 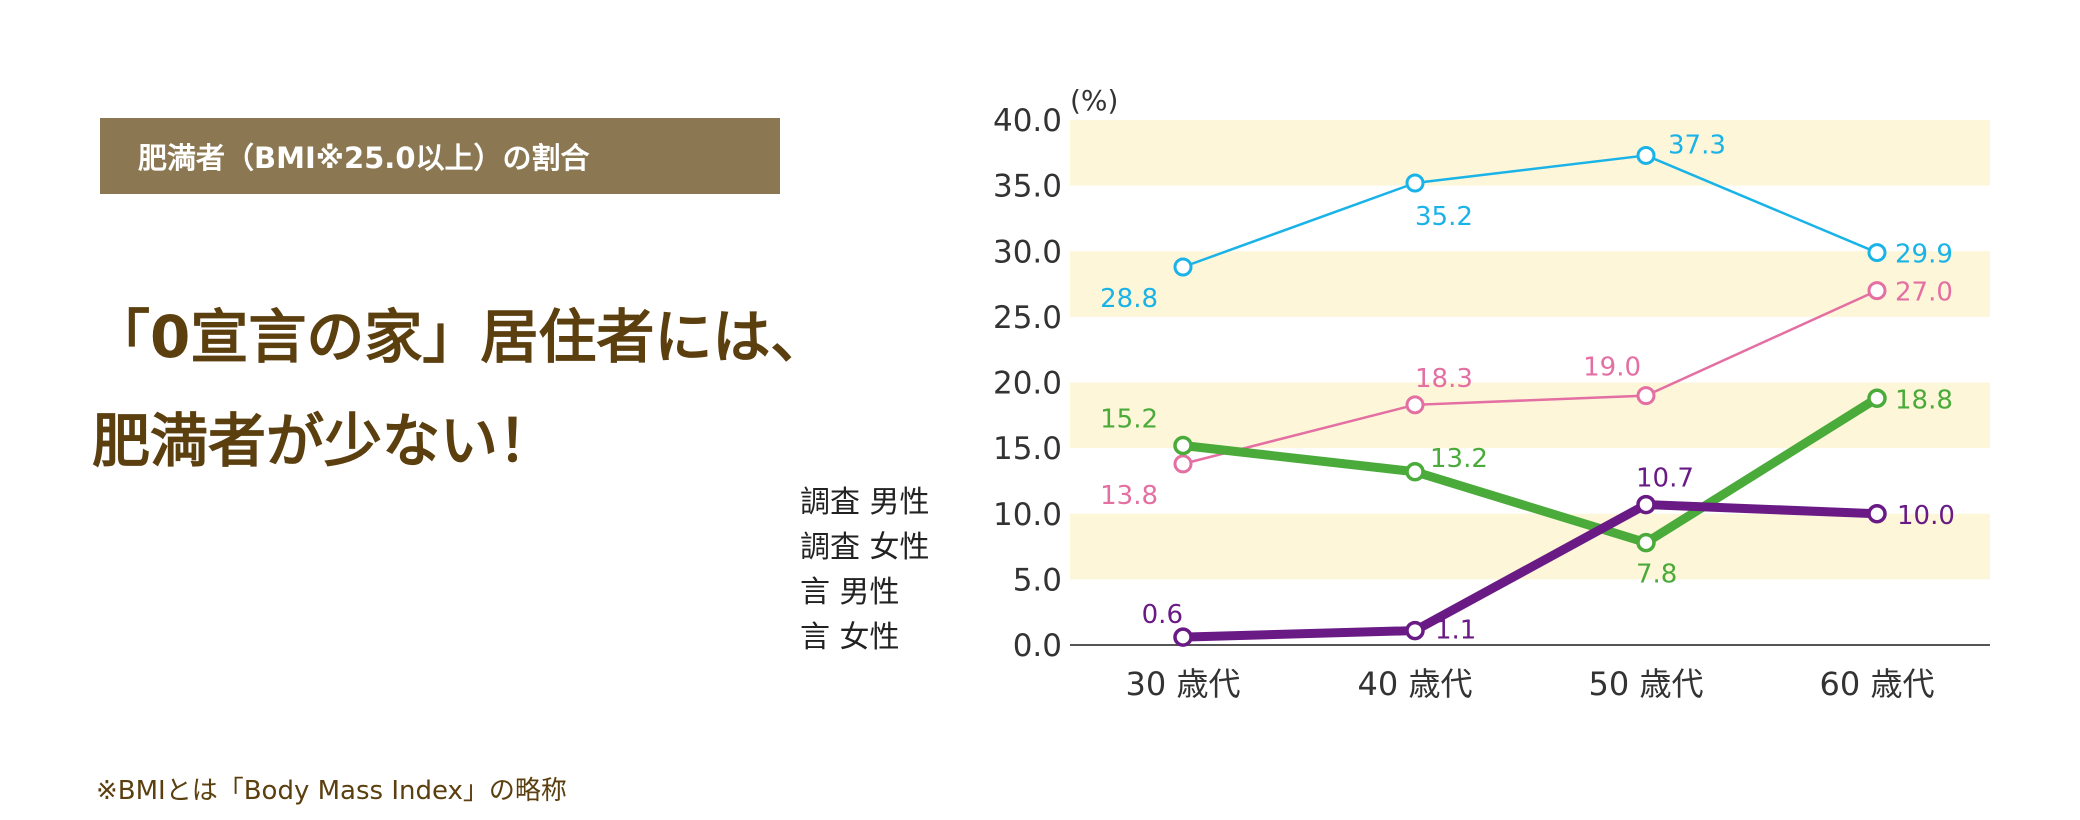 I want to click on data-label-2-3: 19.0, so click(x=1612, y=368).